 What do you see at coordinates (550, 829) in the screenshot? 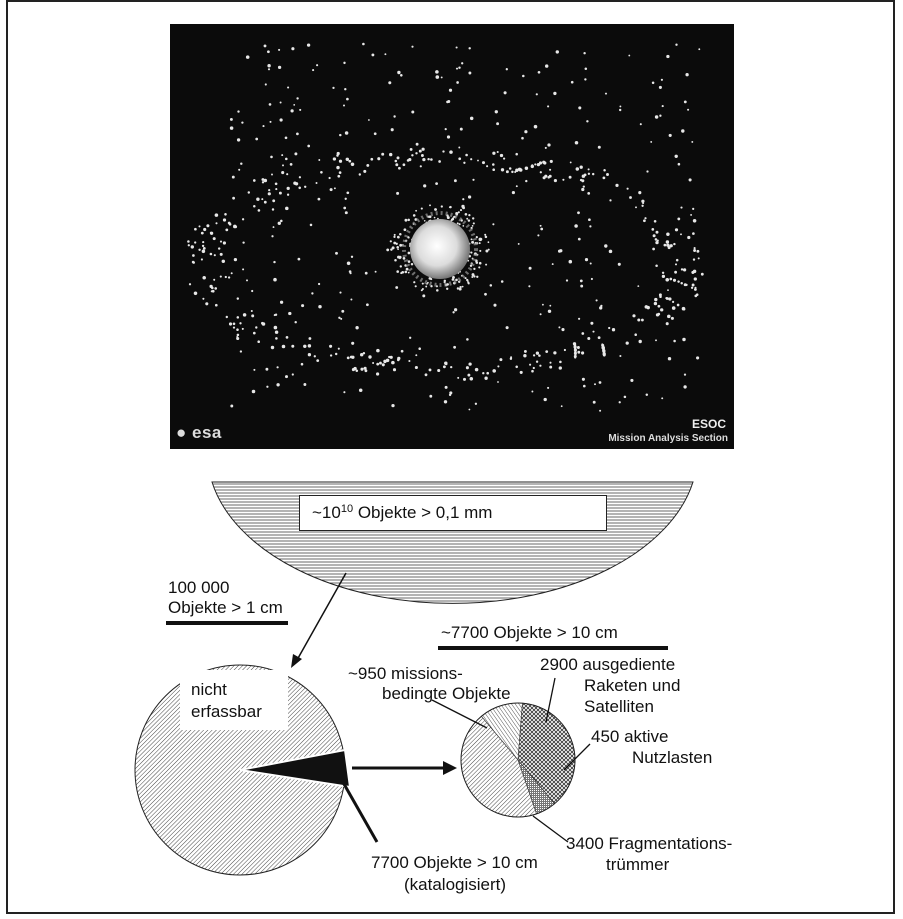
I see `leader-fragments` at bounding box center [550, 829].